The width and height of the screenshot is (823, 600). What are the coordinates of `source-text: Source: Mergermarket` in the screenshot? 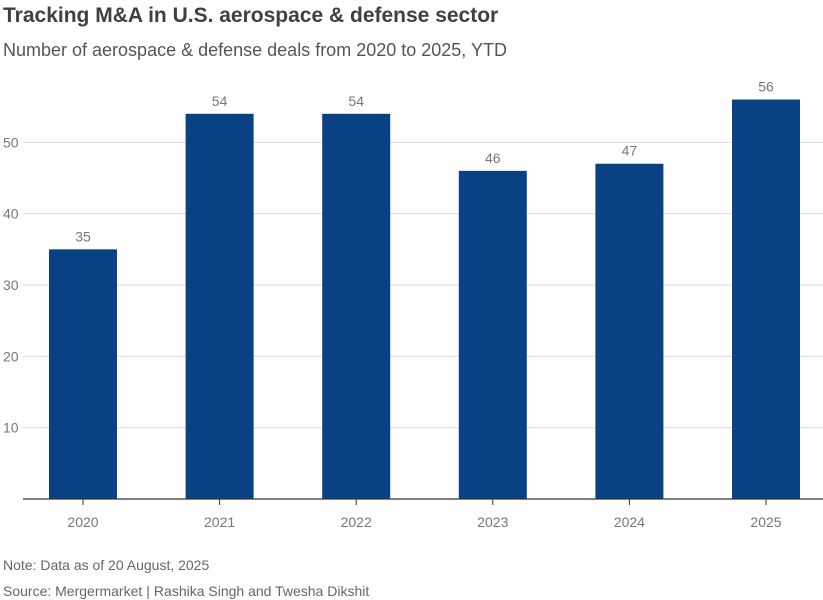 It's located at (73, 591).